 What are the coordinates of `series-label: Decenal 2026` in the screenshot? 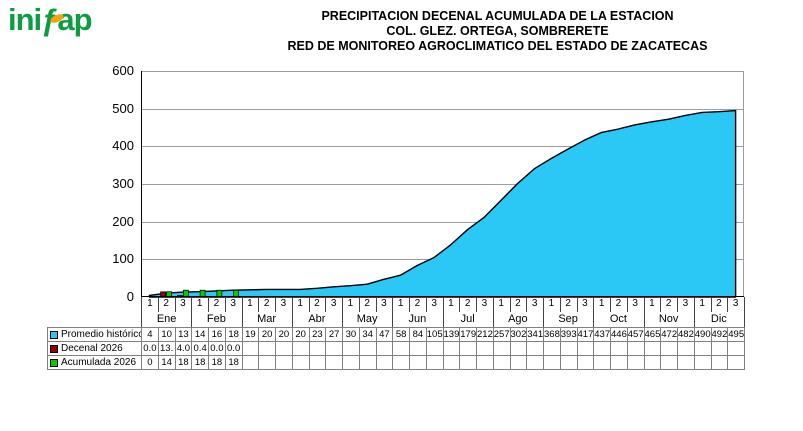 It's located at (92, 348).